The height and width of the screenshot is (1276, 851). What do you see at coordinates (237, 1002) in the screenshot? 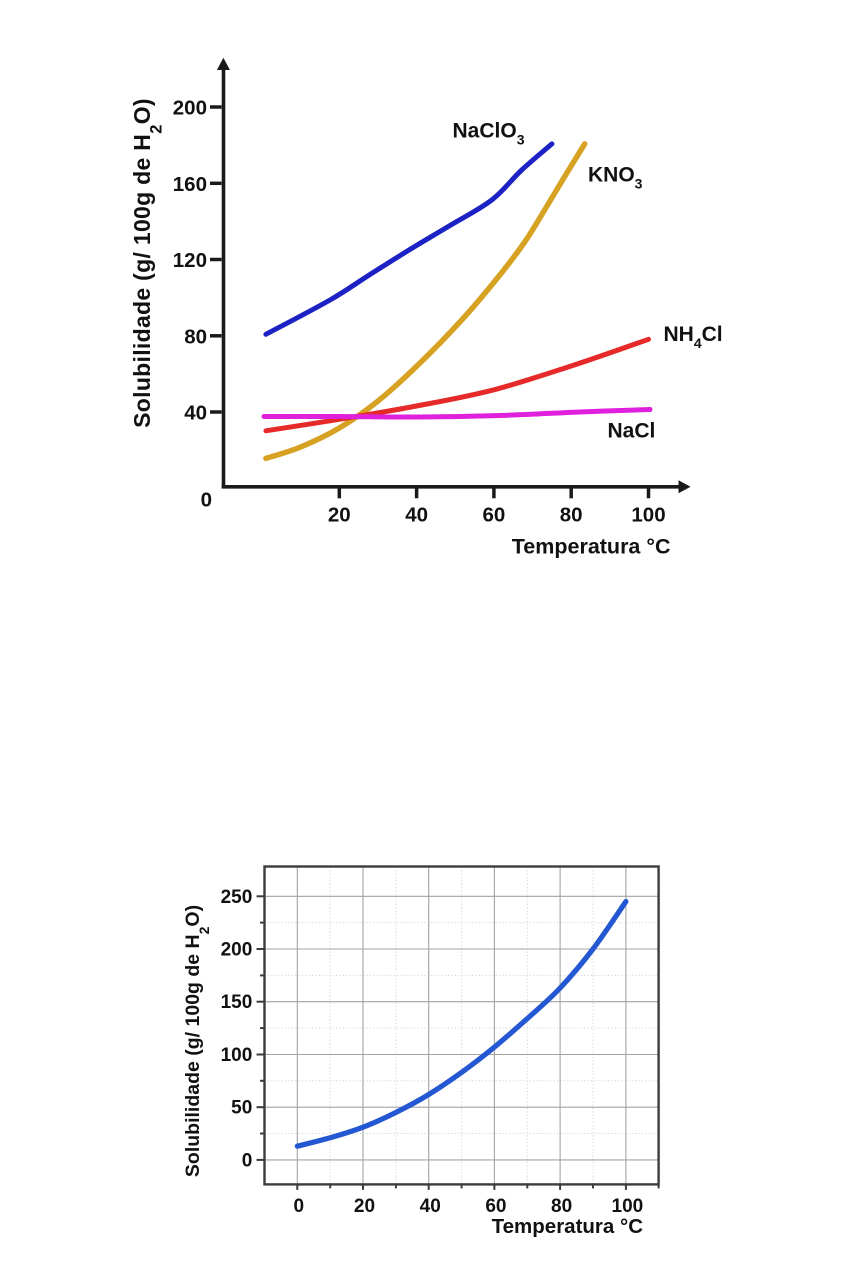
I see `svg-text: 150` at bounding box center [237, 1002].